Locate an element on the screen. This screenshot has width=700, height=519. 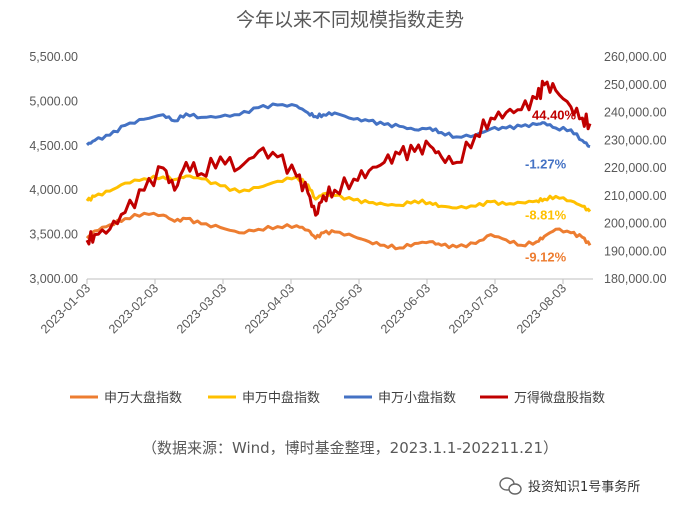
watermark: 投资知识1号事务所 is located at coordinates (569, 486).